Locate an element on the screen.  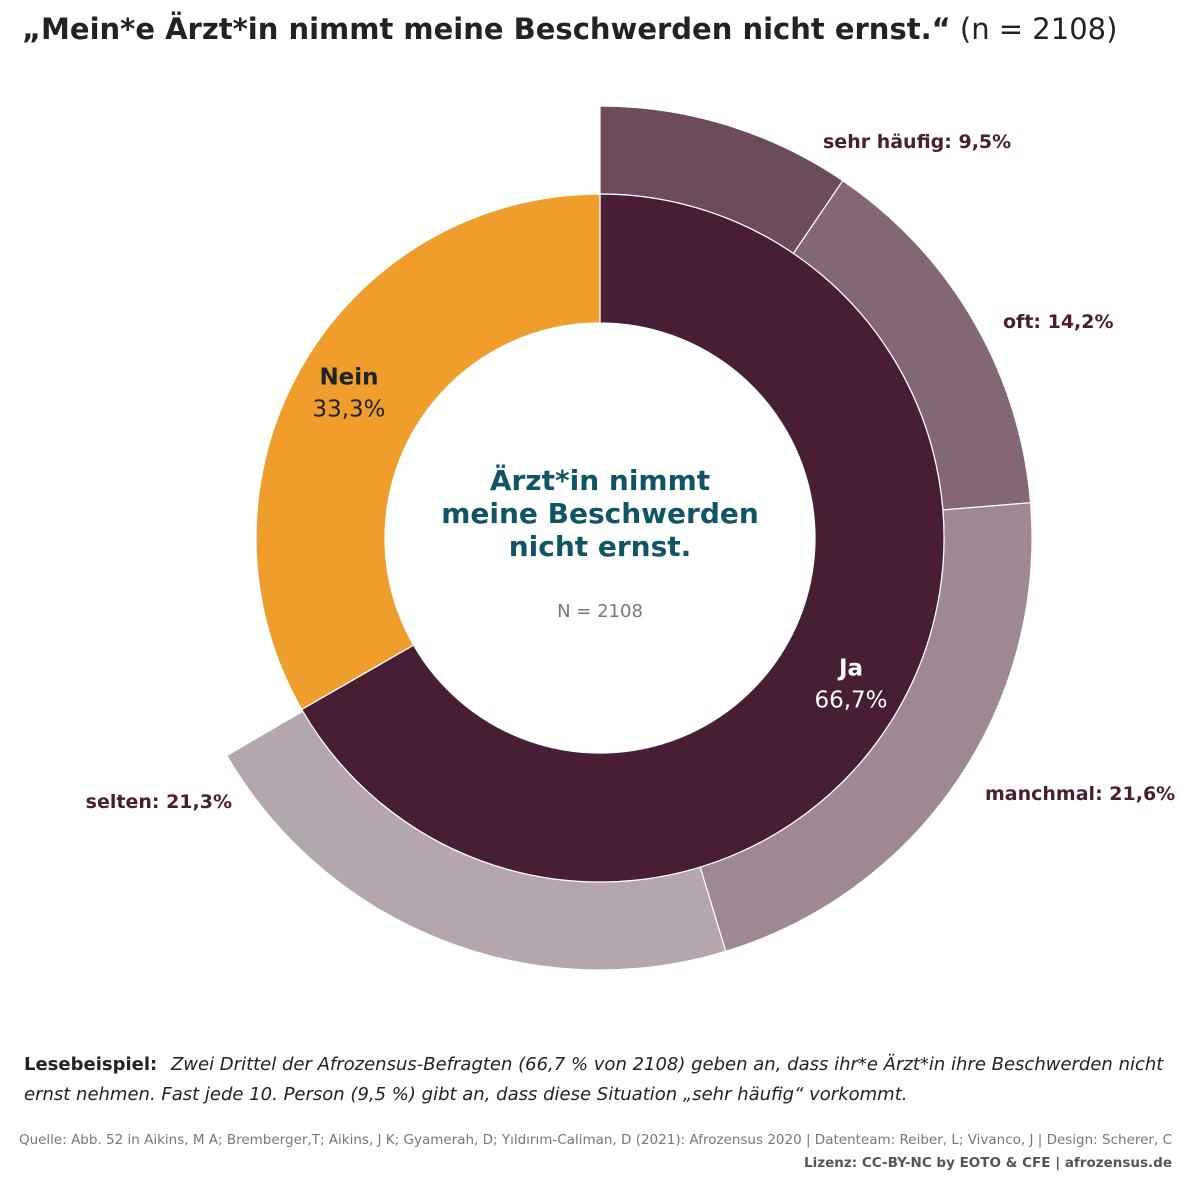
inner-slice-nein is located at coordinates (428, 452).